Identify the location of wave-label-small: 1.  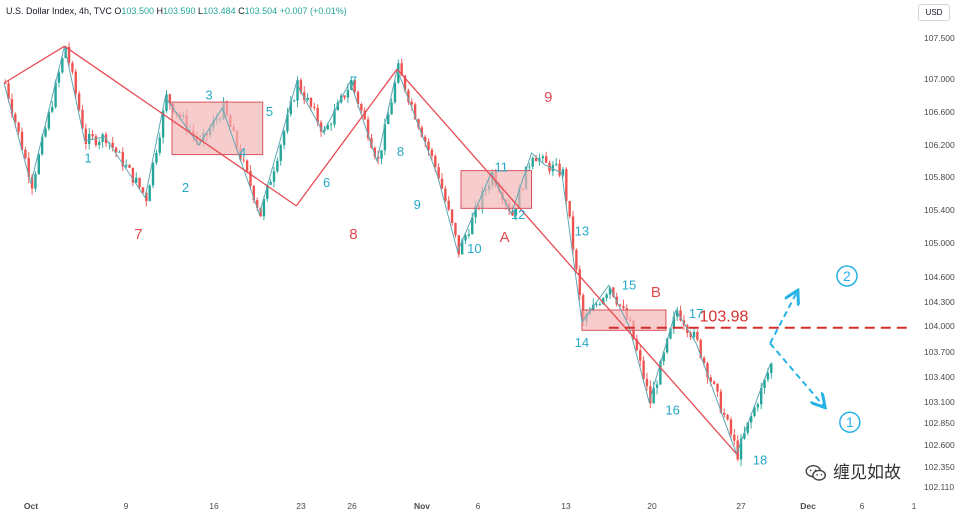
(87, 158).